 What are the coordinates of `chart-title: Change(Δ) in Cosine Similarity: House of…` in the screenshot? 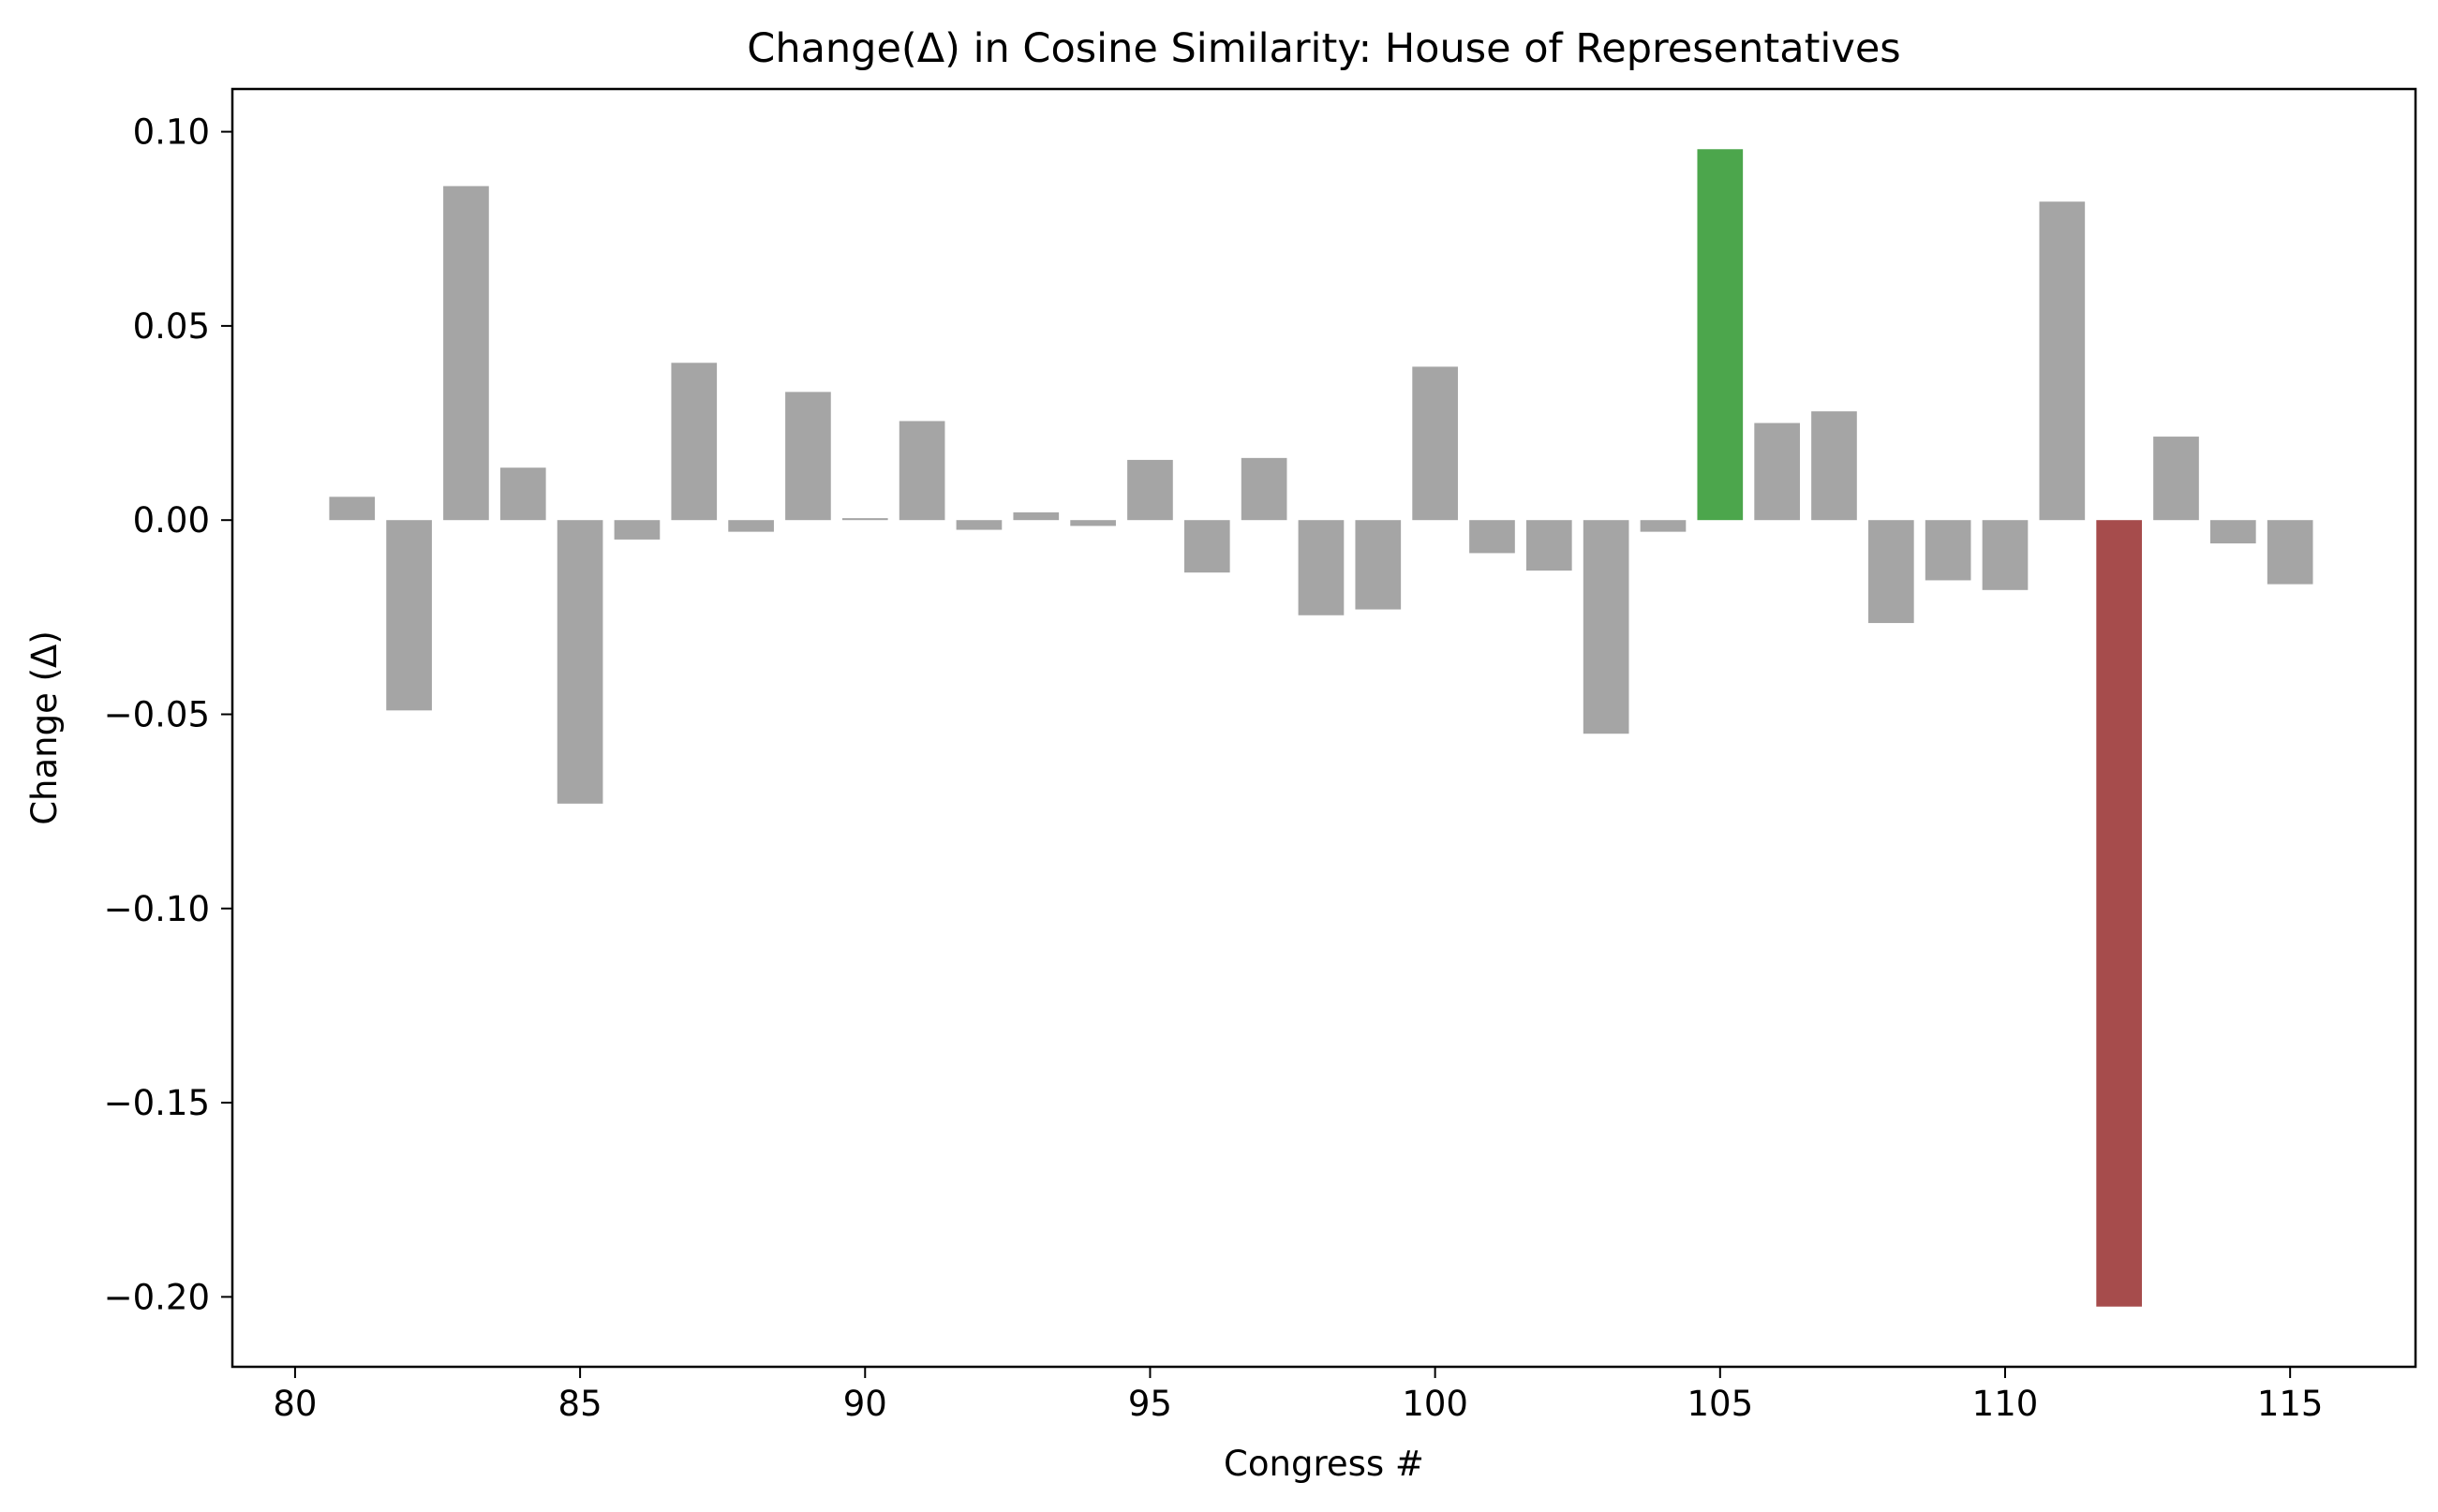 It's located at (1323, 48).